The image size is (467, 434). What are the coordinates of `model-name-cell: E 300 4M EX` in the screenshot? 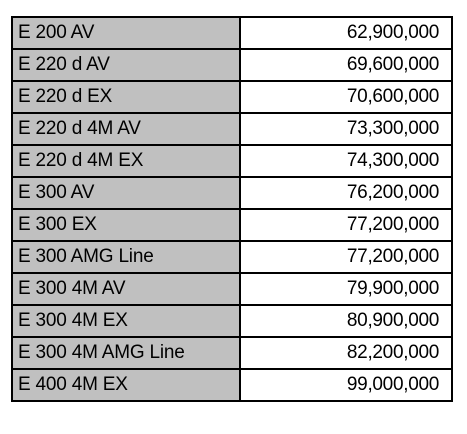 It's located at (126, 321).